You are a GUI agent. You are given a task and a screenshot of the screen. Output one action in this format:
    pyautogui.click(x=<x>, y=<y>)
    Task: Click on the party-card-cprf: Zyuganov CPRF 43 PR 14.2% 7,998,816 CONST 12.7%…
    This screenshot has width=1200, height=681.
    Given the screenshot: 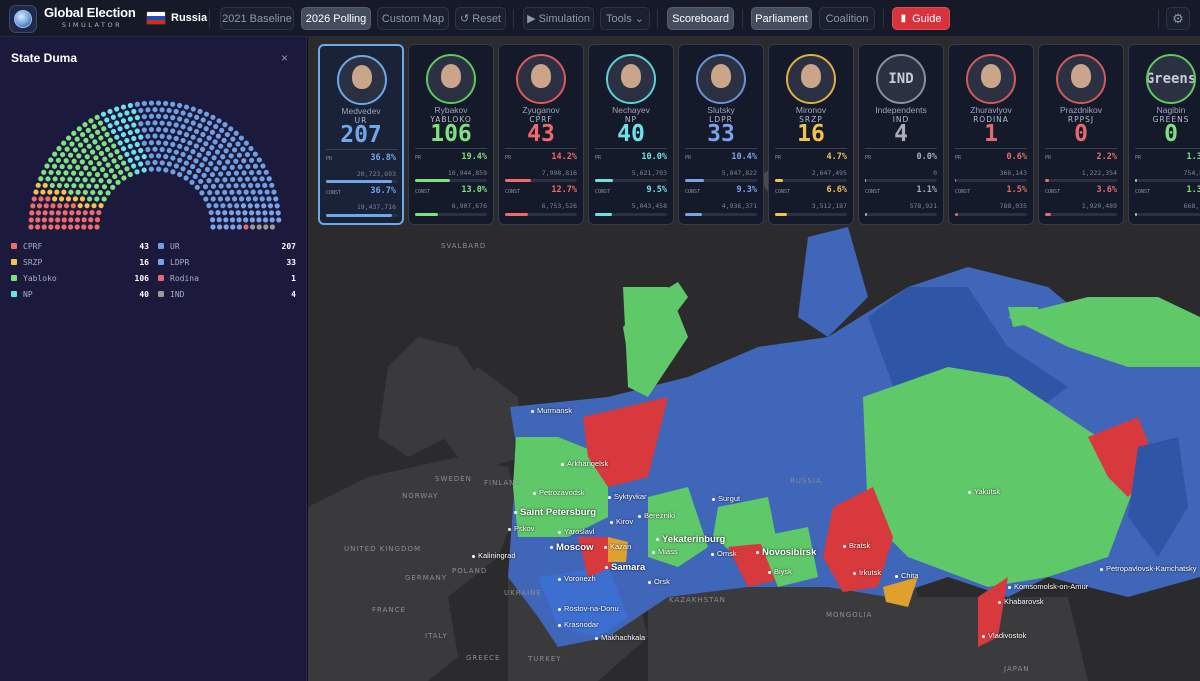 What is the action you would take?
    pyautogui.click(x=541, y=134)
    